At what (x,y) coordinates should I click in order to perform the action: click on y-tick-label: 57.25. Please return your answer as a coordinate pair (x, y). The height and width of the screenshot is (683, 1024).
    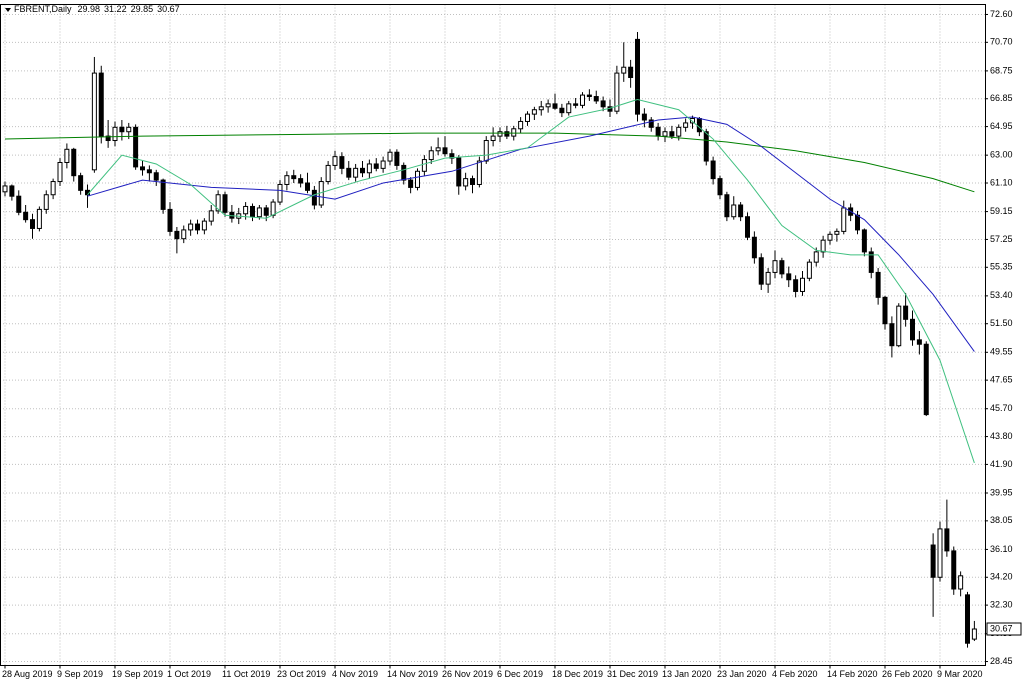
    Looking at the image, I should click on (1001, 239).